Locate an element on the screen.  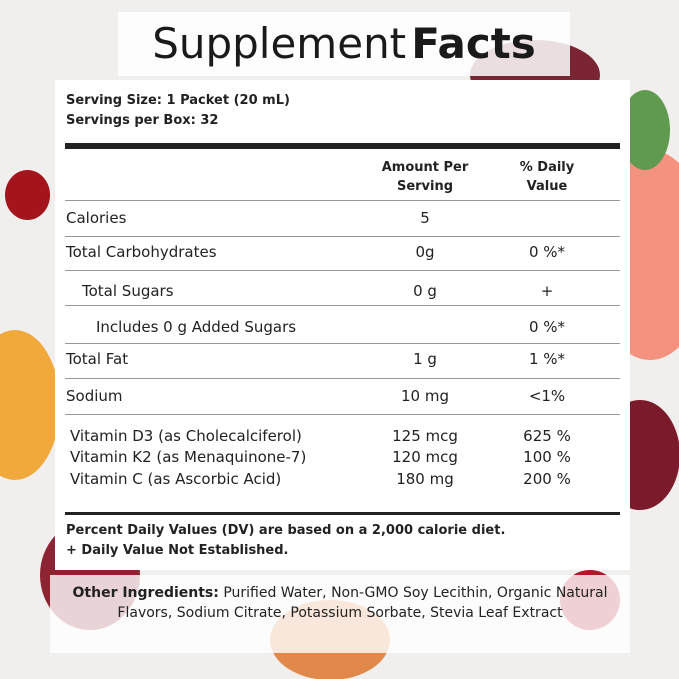
ingredients-label: Other Ingredients: is located at coordinates (145, 593).